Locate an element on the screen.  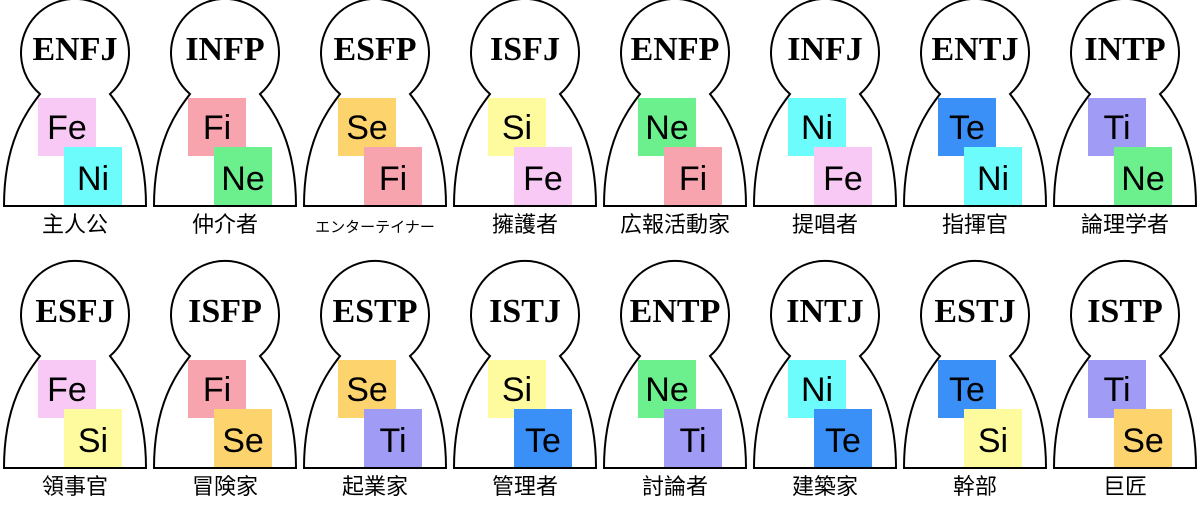
person-card: INFJ Ni Fe 提唱者 is located at coordinates (825, 119).